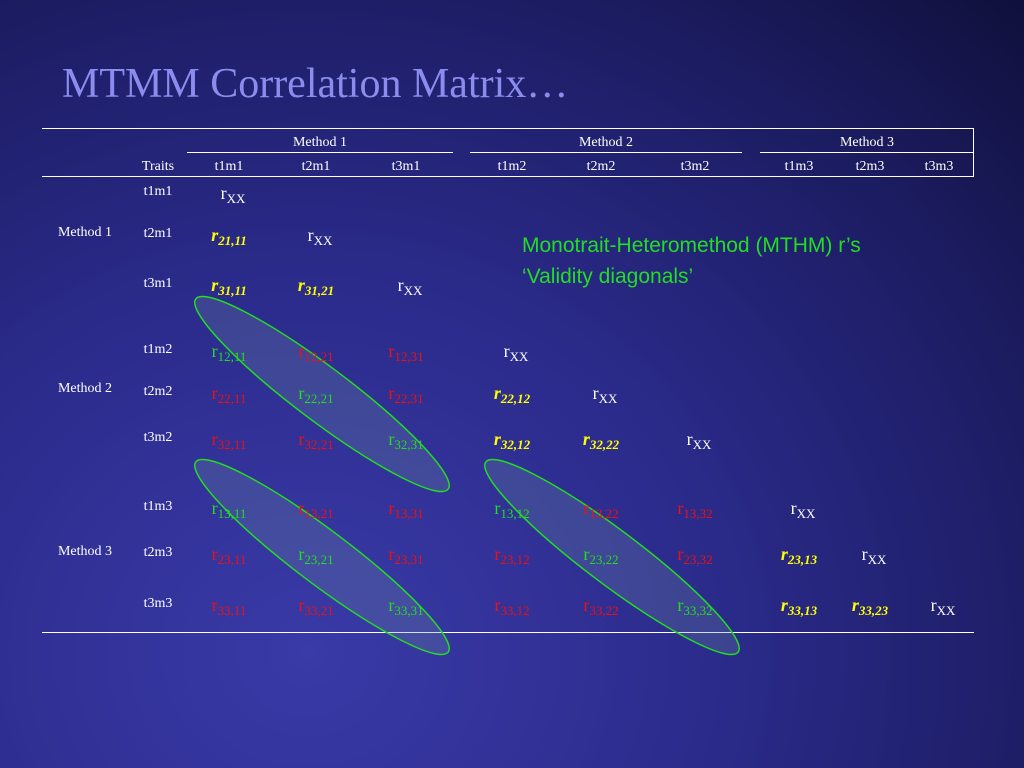 Image resolution: width=1024 pixels, height=768 pixels. I want to click on matrix-cell-t2m1-t1m1: r21,11, so click(229, 236).